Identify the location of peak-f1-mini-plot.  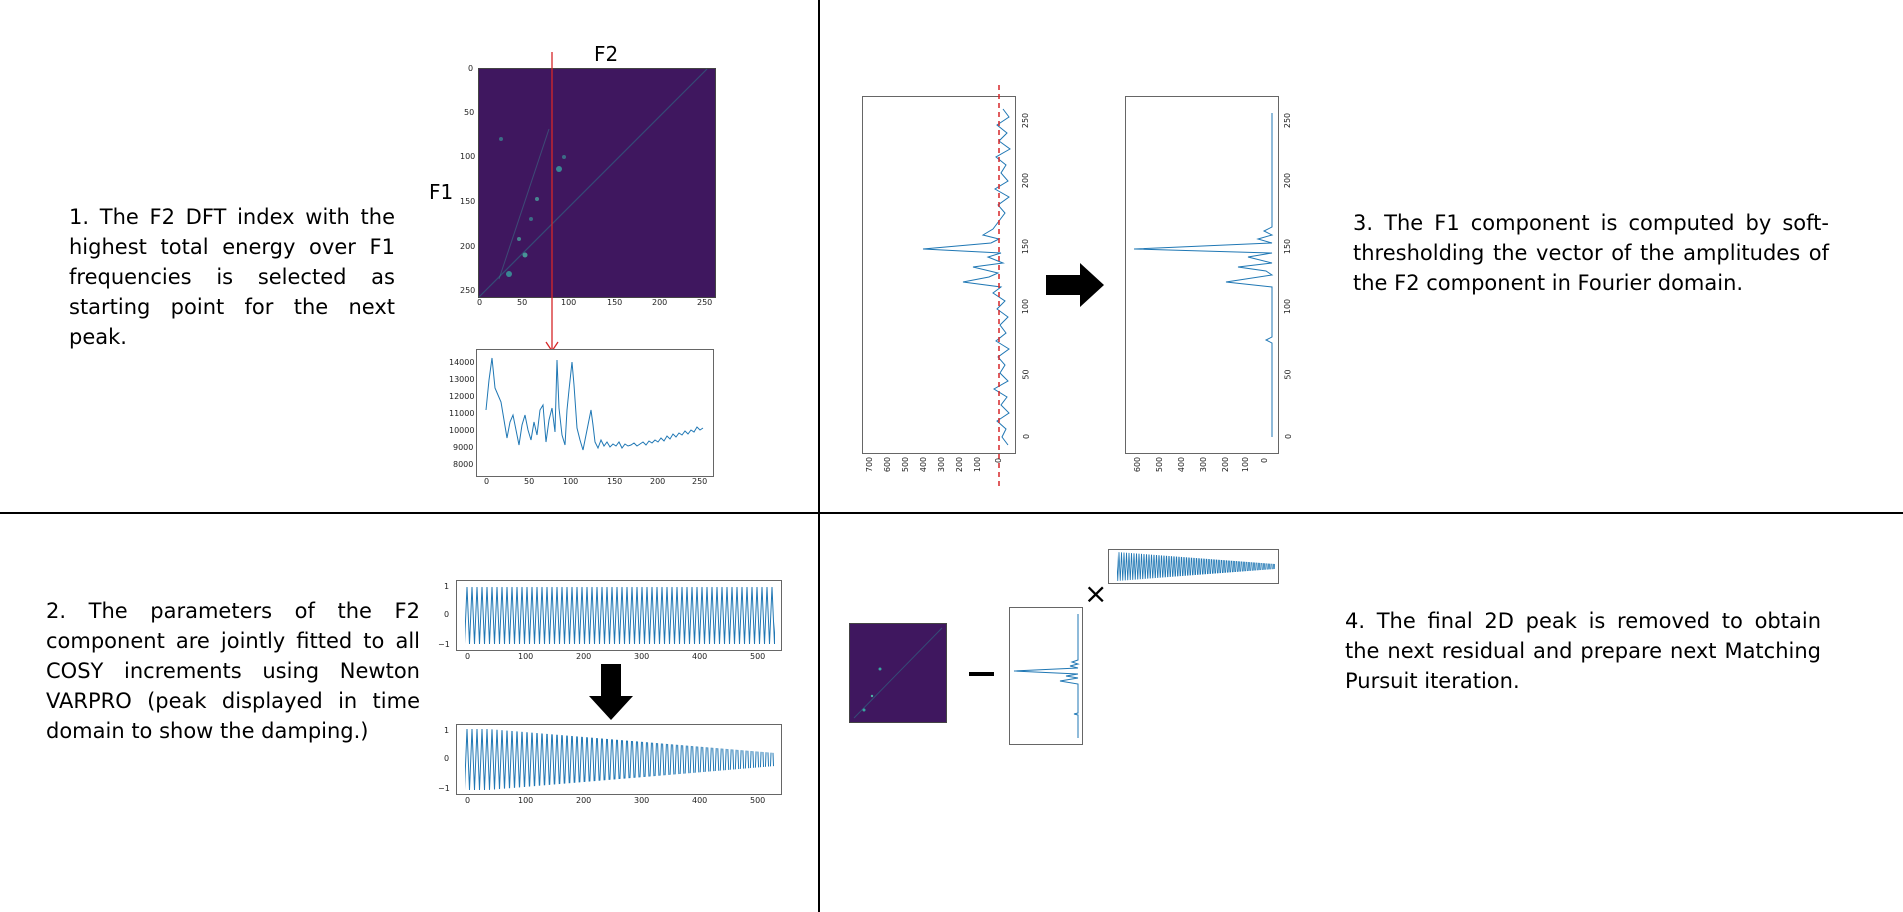
(1046, 676).